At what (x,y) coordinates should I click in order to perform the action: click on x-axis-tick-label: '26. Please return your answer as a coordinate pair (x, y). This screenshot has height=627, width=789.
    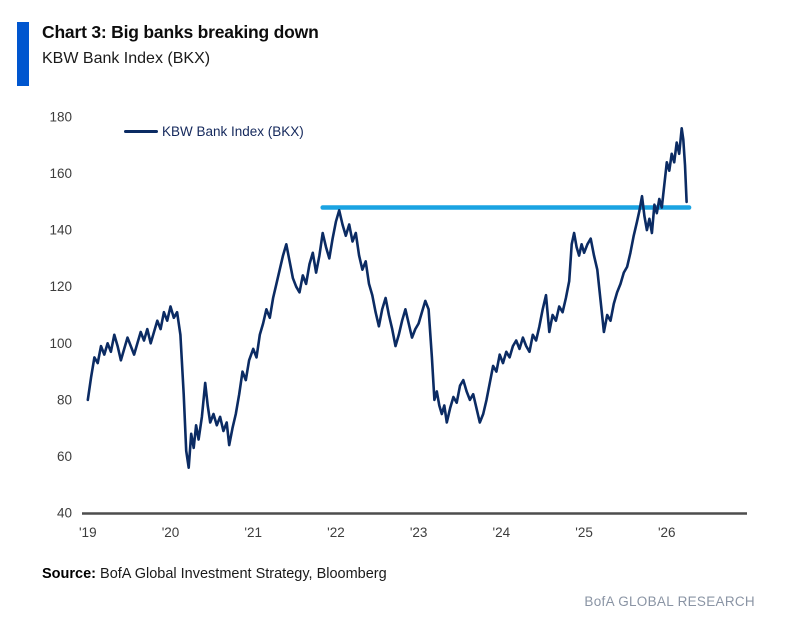
    Looking at the image, I should click on (667, 532).